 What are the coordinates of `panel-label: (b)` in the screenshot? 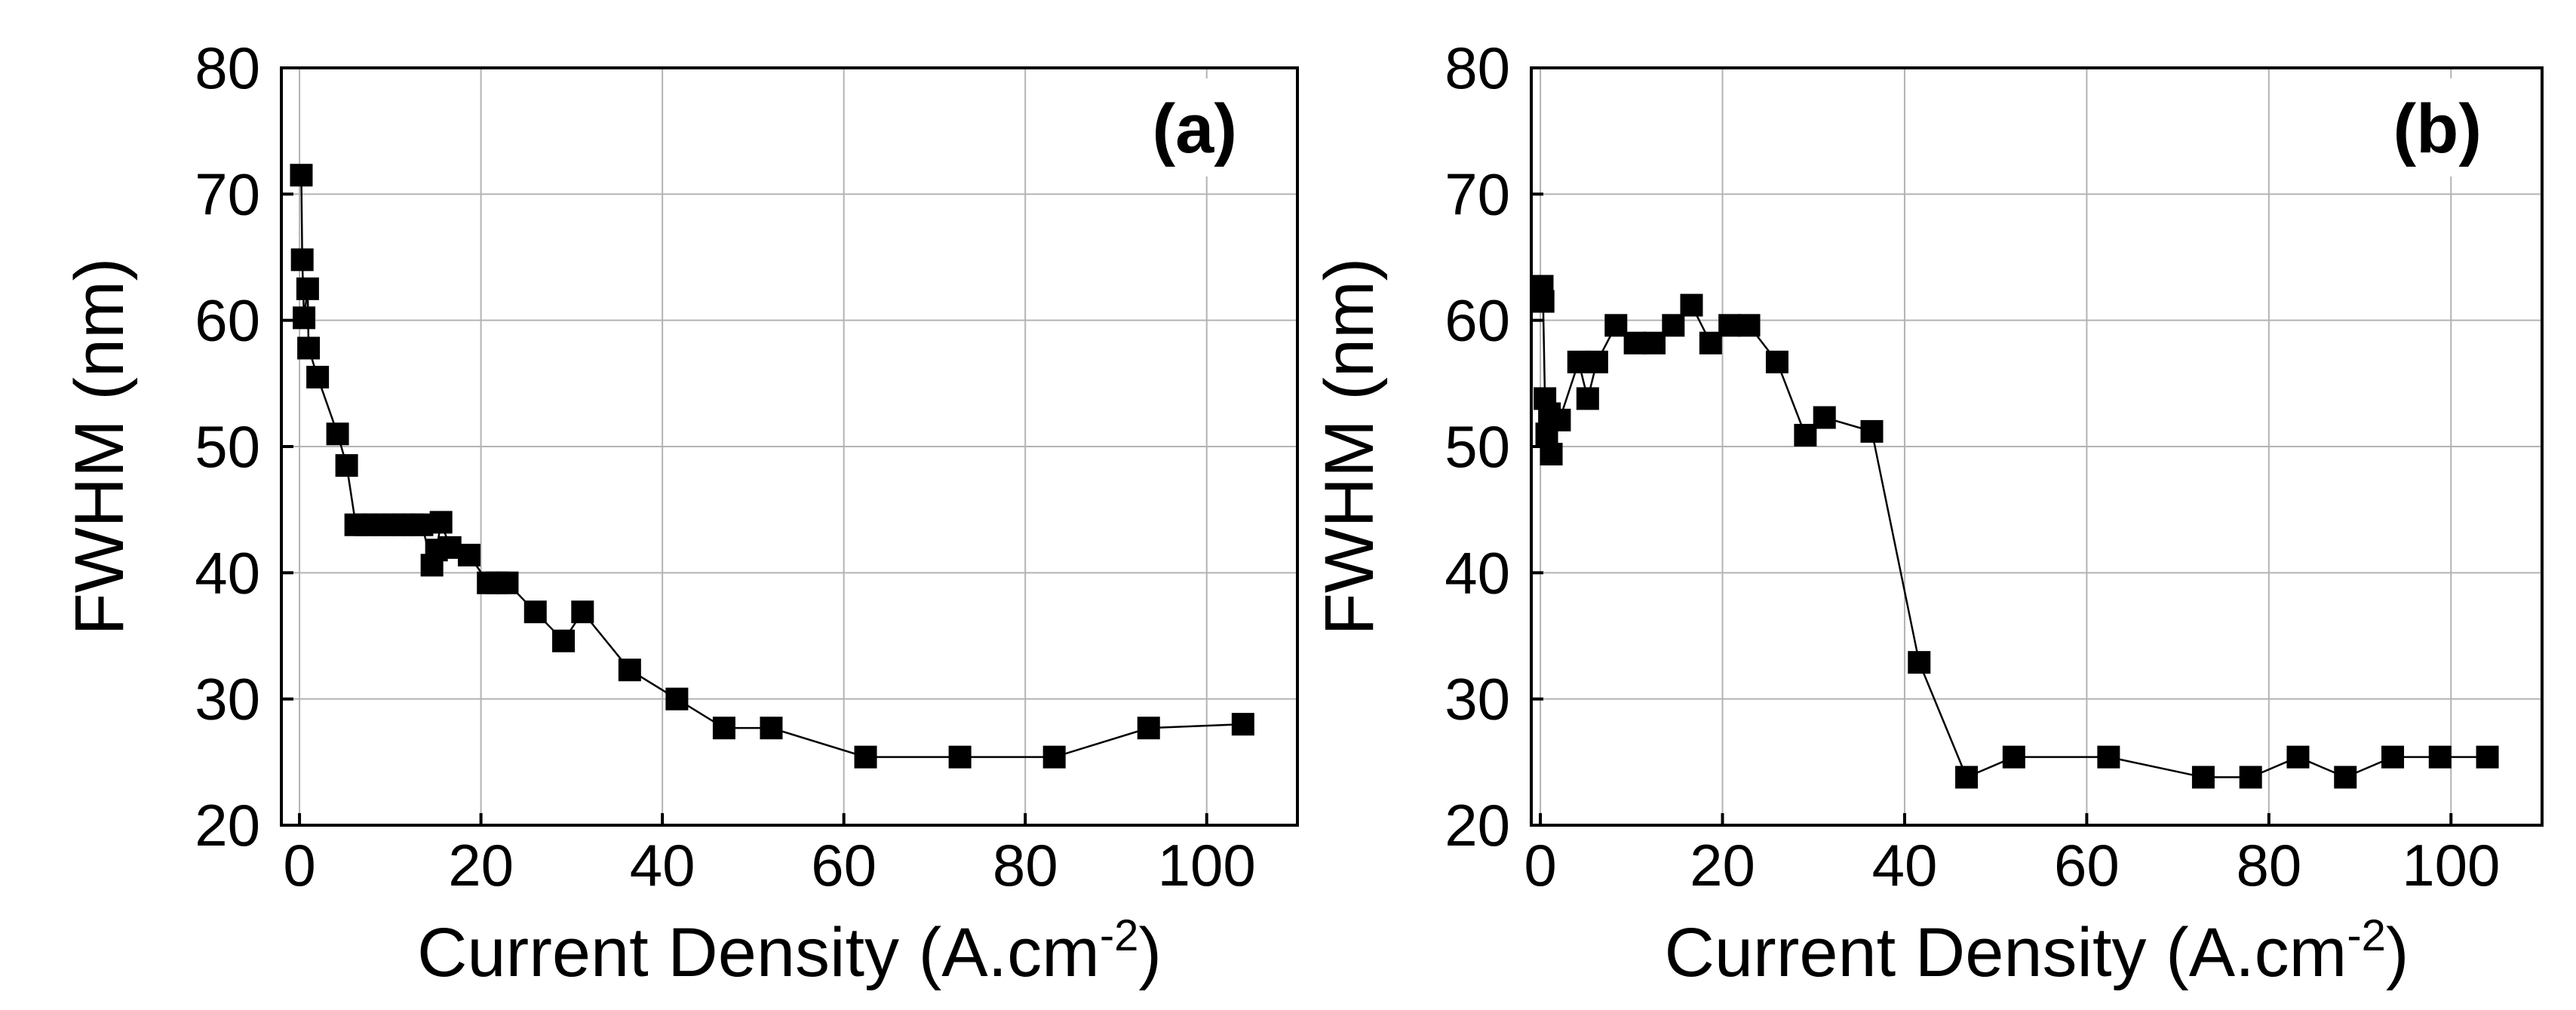 It's located at (2437, 129).